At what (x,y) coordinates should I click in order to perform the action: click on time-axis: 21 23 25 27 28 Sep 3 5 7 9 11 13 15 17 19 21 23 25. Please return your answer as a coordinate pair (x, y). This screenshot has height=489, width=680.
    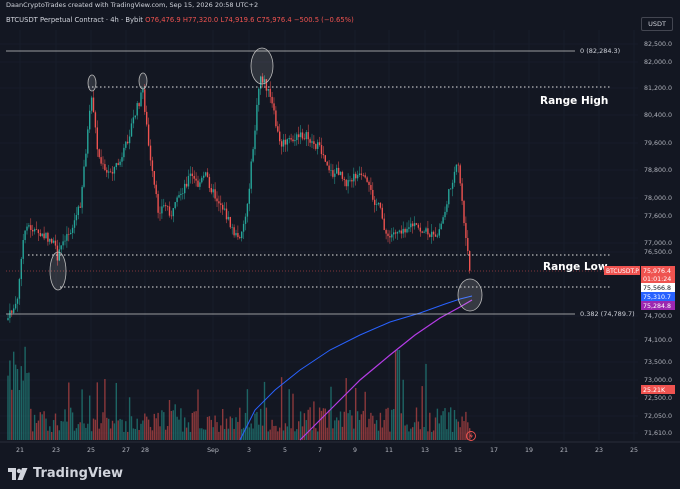
    Looking at the image, I should click on (327, 450).